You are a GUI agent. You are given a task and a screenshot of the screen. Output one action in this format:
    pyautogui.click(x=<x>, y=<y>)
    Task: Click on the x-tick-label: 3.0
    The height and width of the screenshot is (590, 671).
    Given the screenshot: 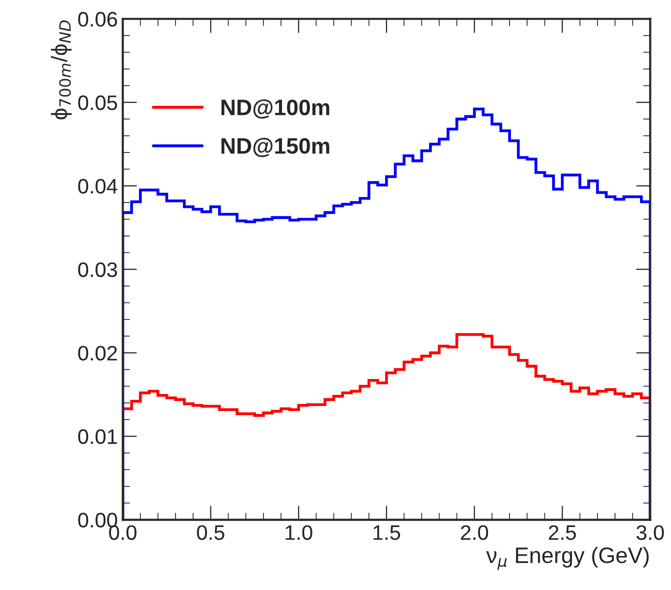 What is the action you would take?
    pyautogui.click(x=650, y=532)
    